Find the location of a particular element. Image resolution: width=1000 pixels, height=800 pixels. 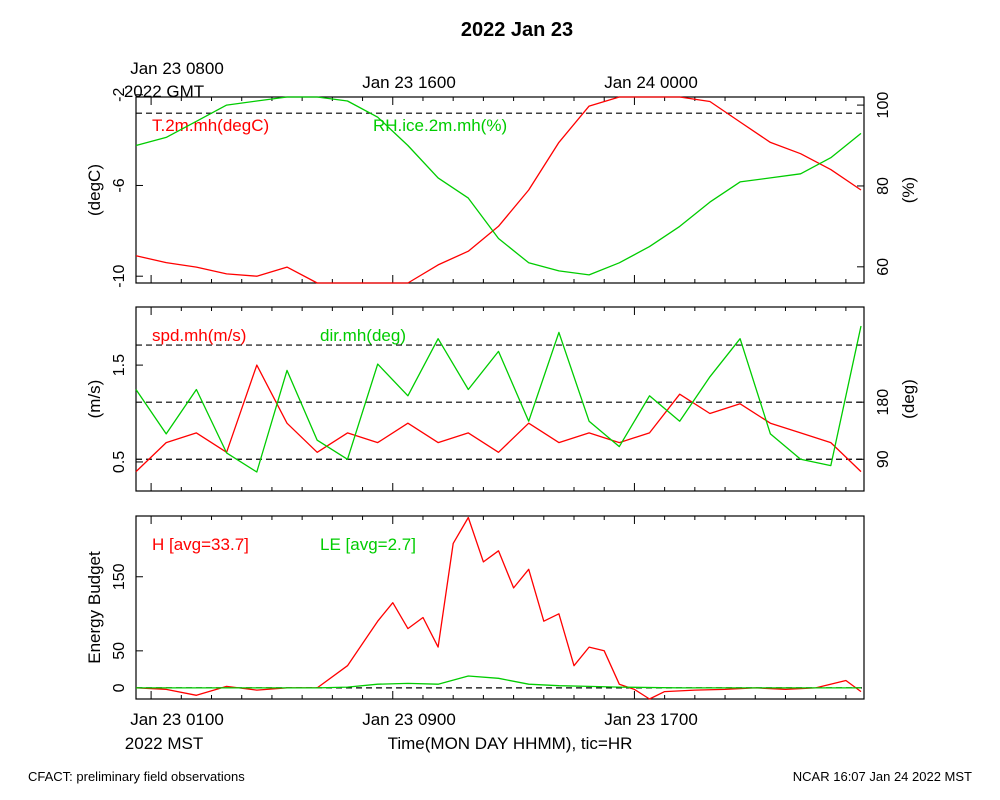

top-axis-first-label: Jan 23 0800 is located at coordinates (177, 68).